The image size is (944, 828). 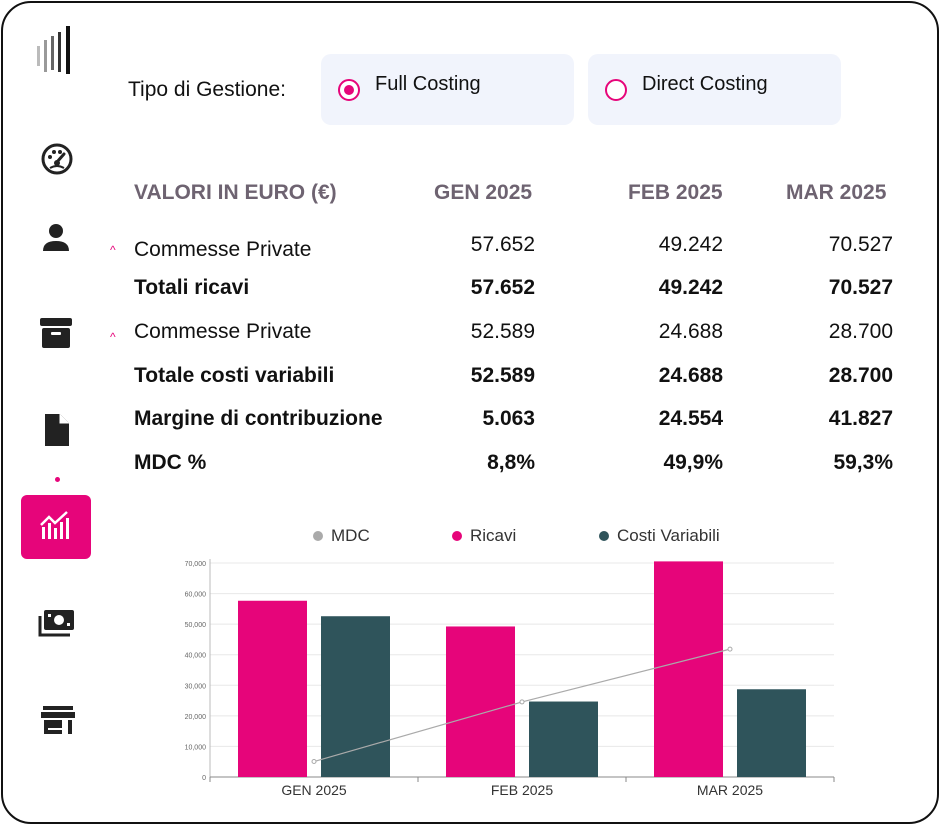 What do you see at coordinates (57, 430) in the screenshot?
I see `document-icon` at bounding box center [57, 430].